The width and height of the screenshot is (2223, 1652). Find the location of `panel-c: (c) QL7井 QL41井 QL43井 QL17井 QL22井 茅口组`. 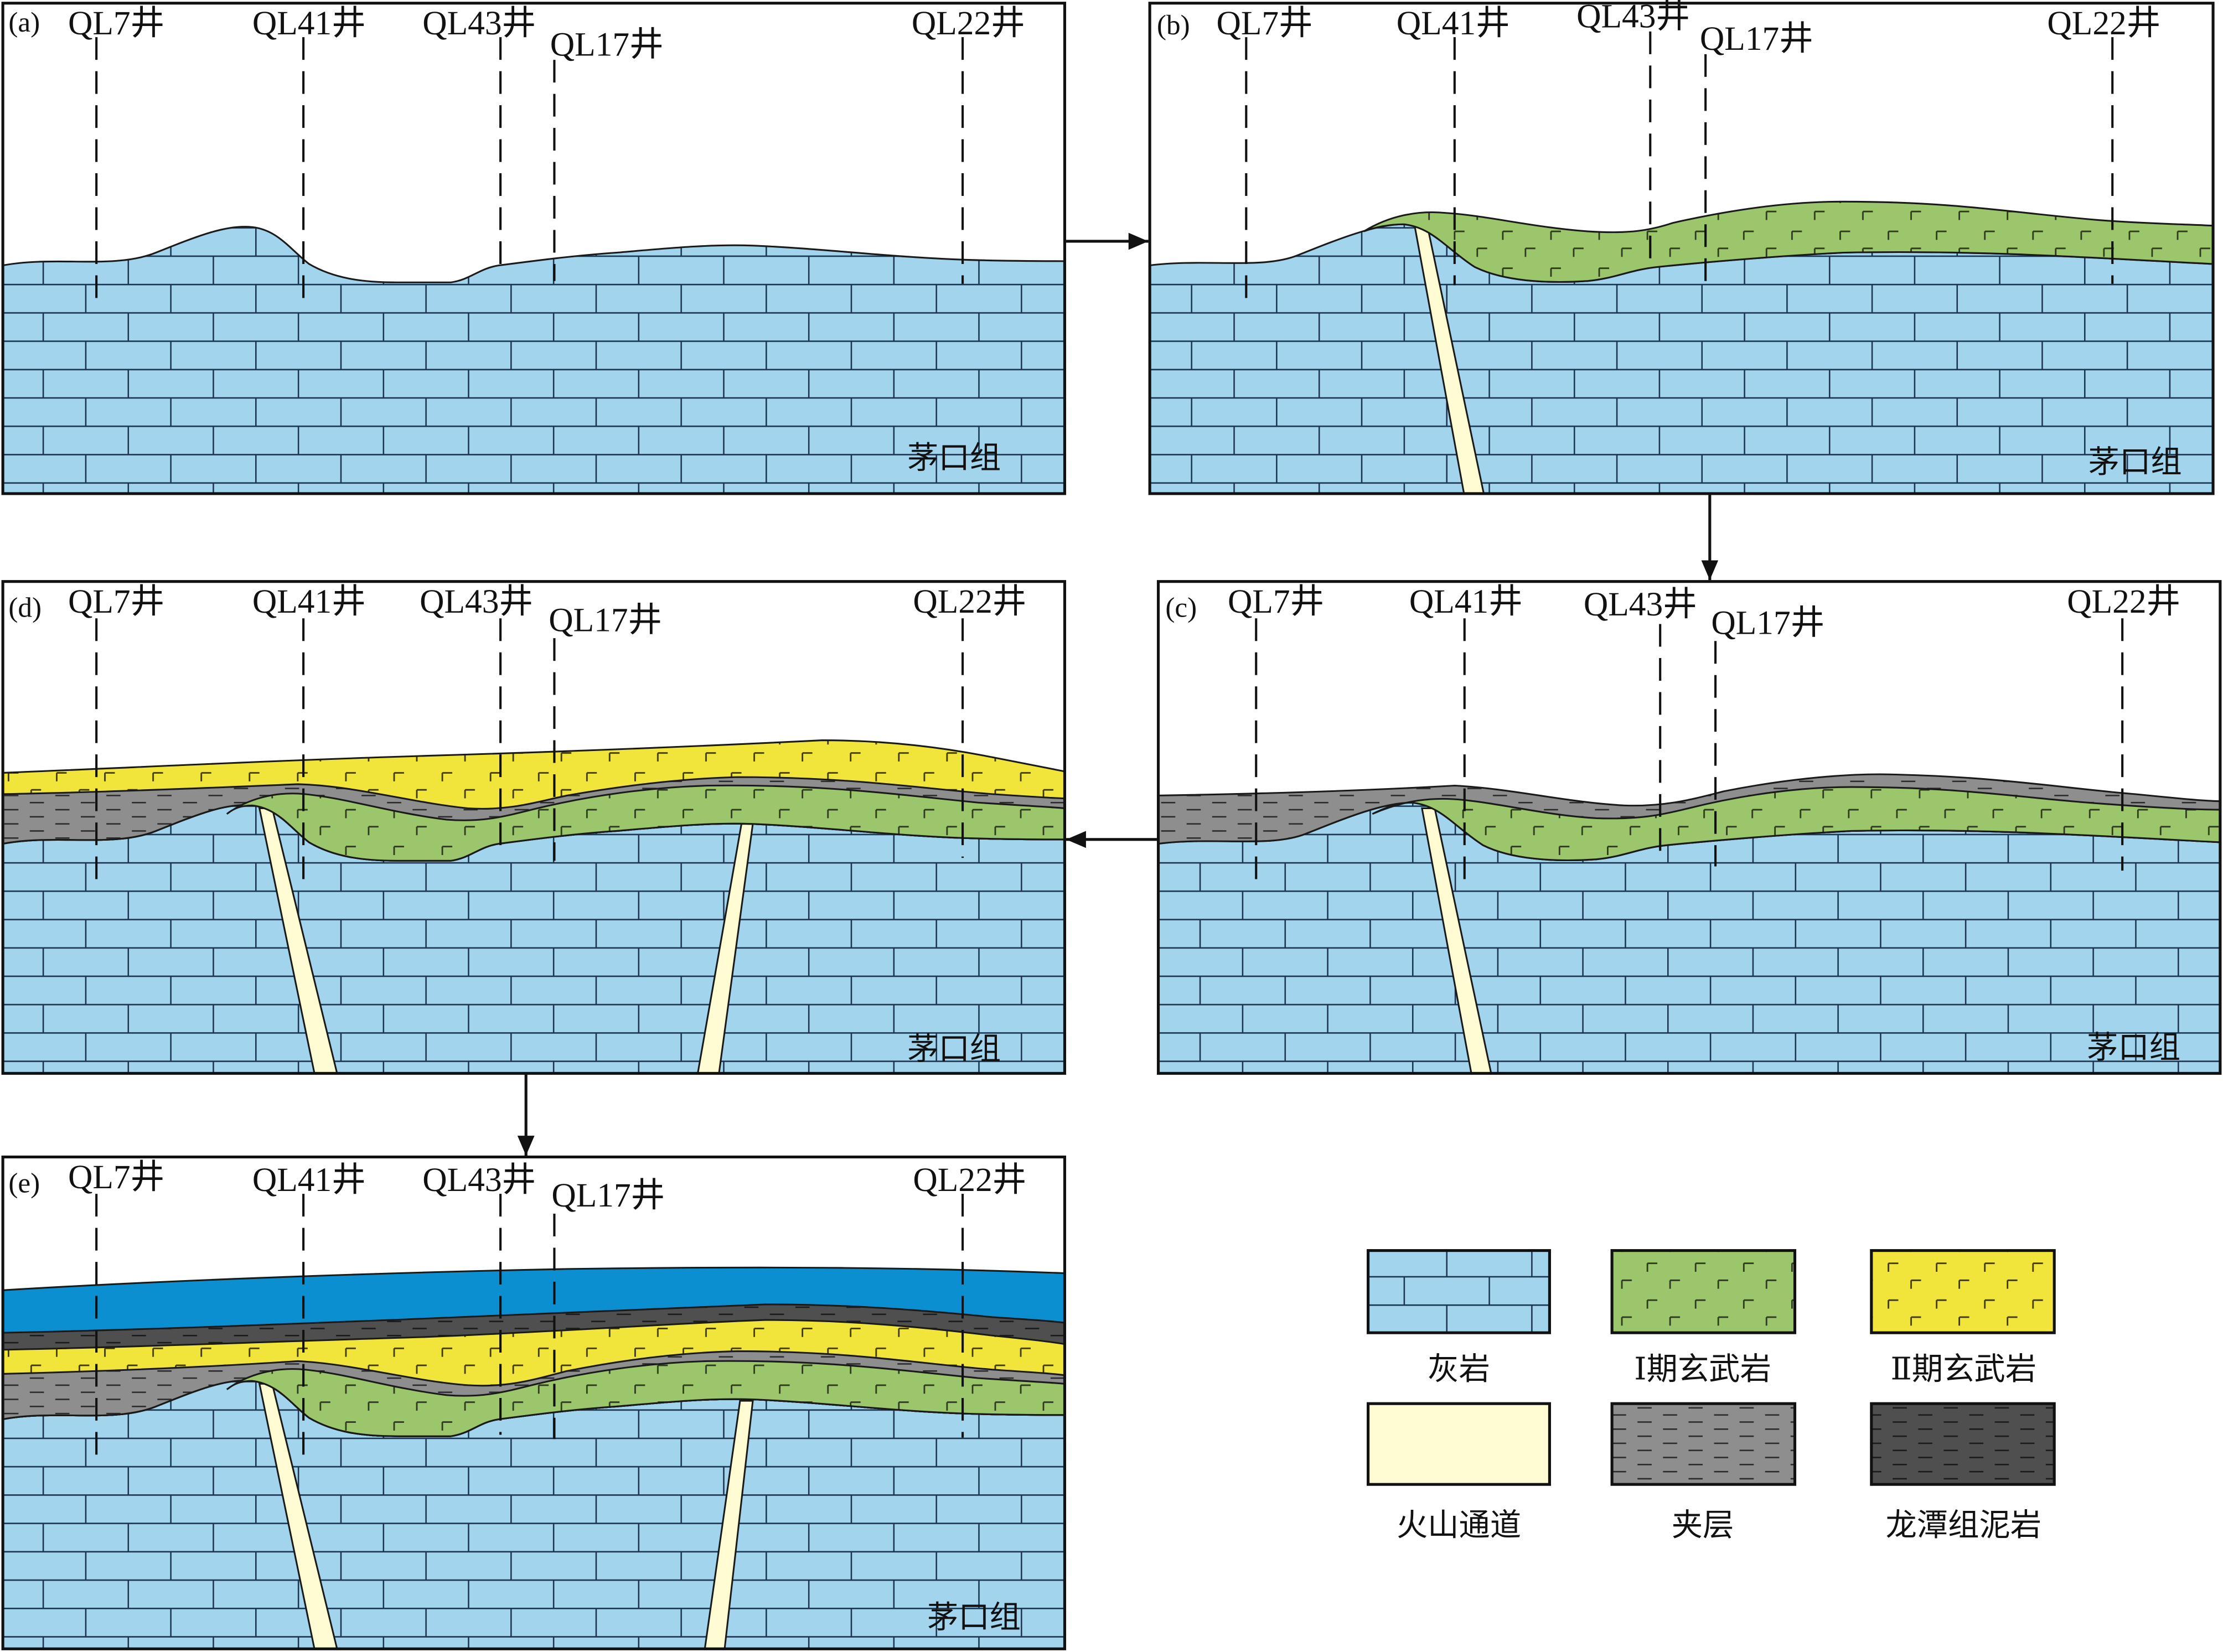

panel-c: (c) QL7井 QL41井 QL43井 QL17井 QL22井 茅口组 is located at coordinates (1689, 827).